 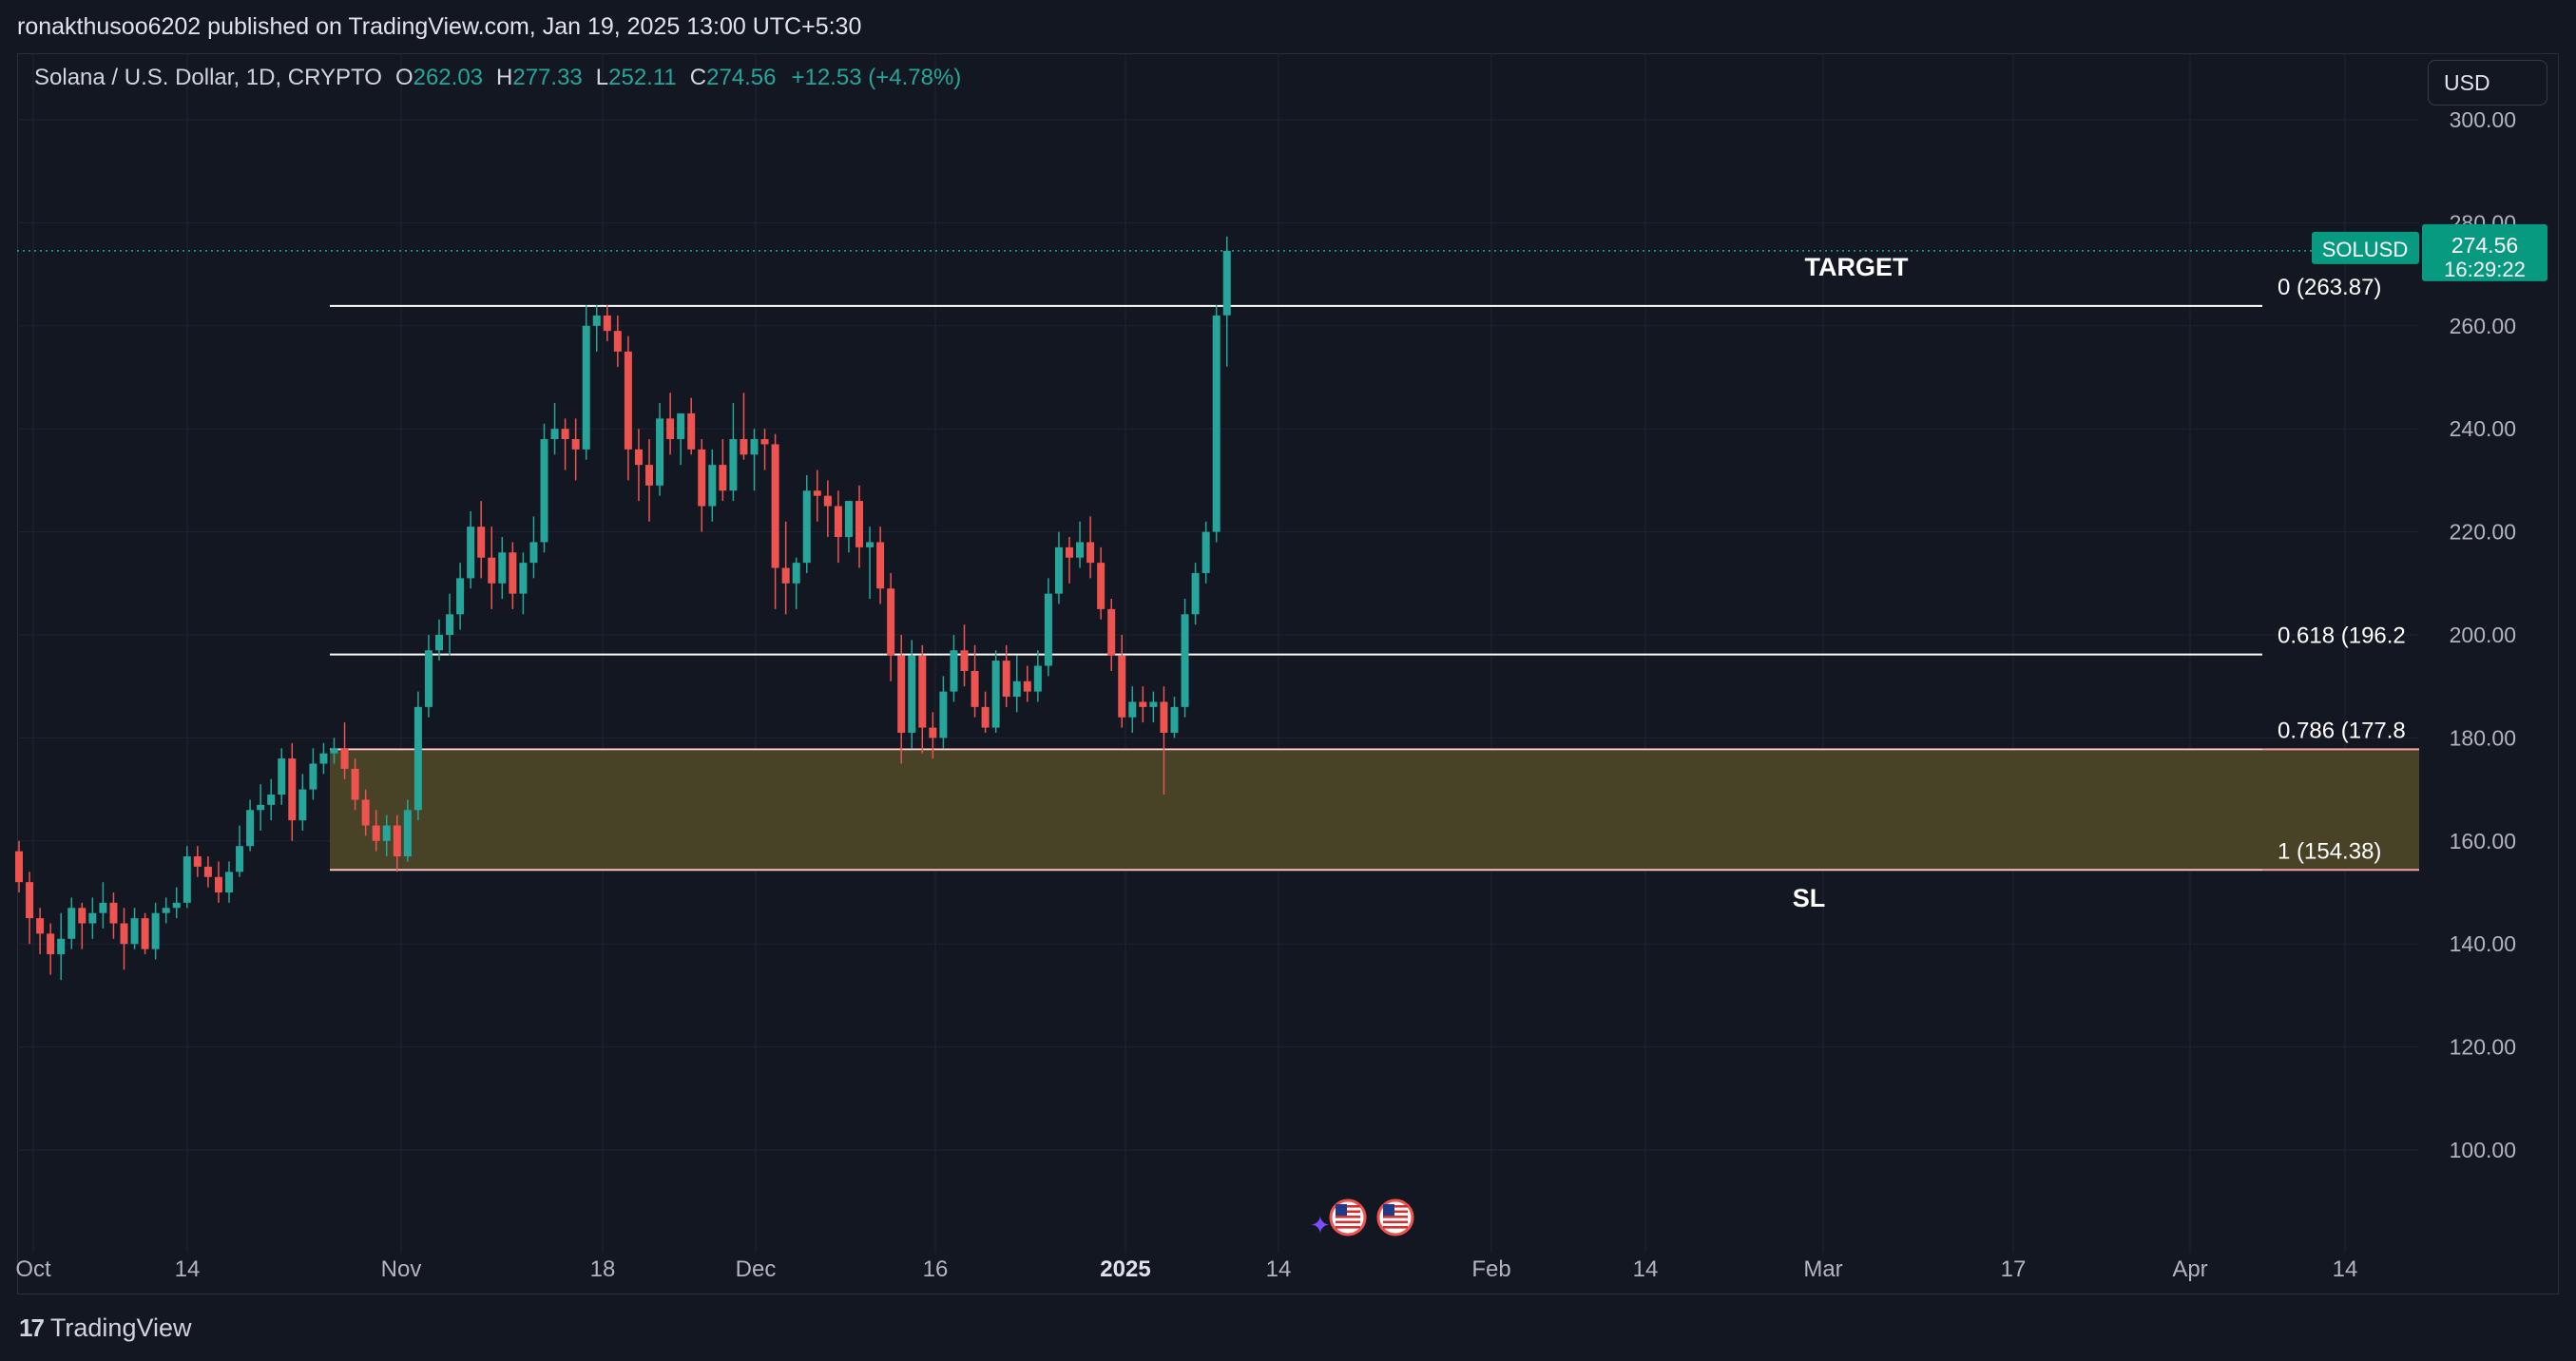 I want to click on sparkle-icon: ✦, so click(x=1320, y=1226).